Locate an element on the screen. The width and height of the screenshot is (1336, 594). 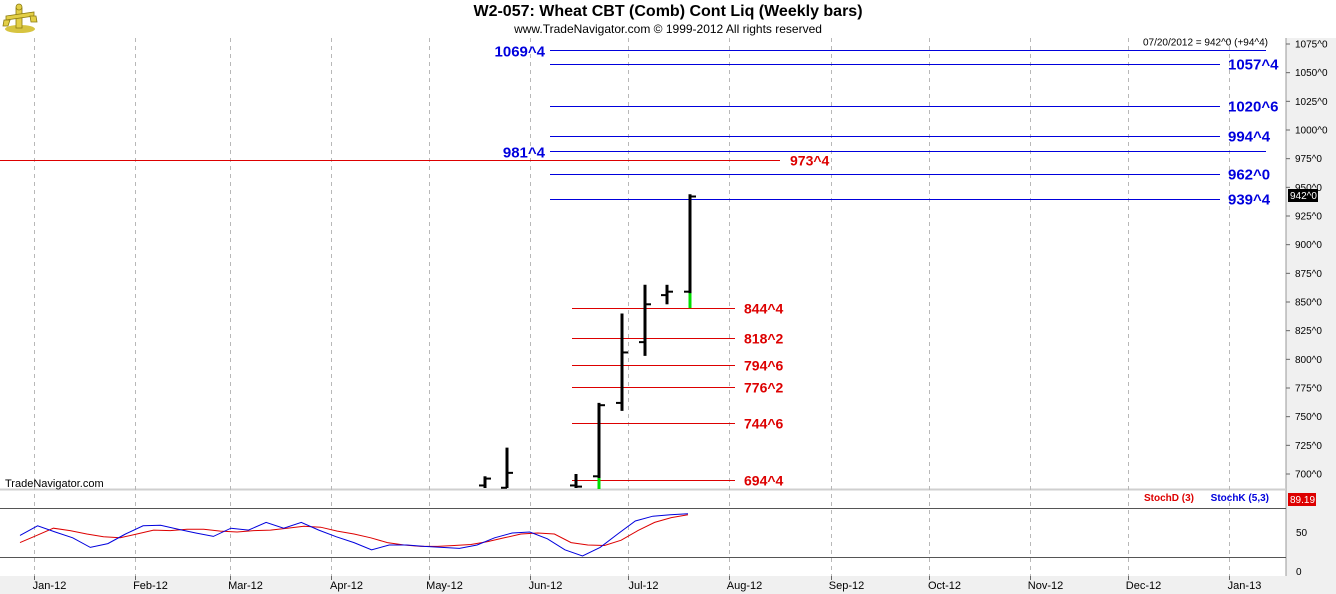
date-axis-panel is located at coordinates (668, 585).